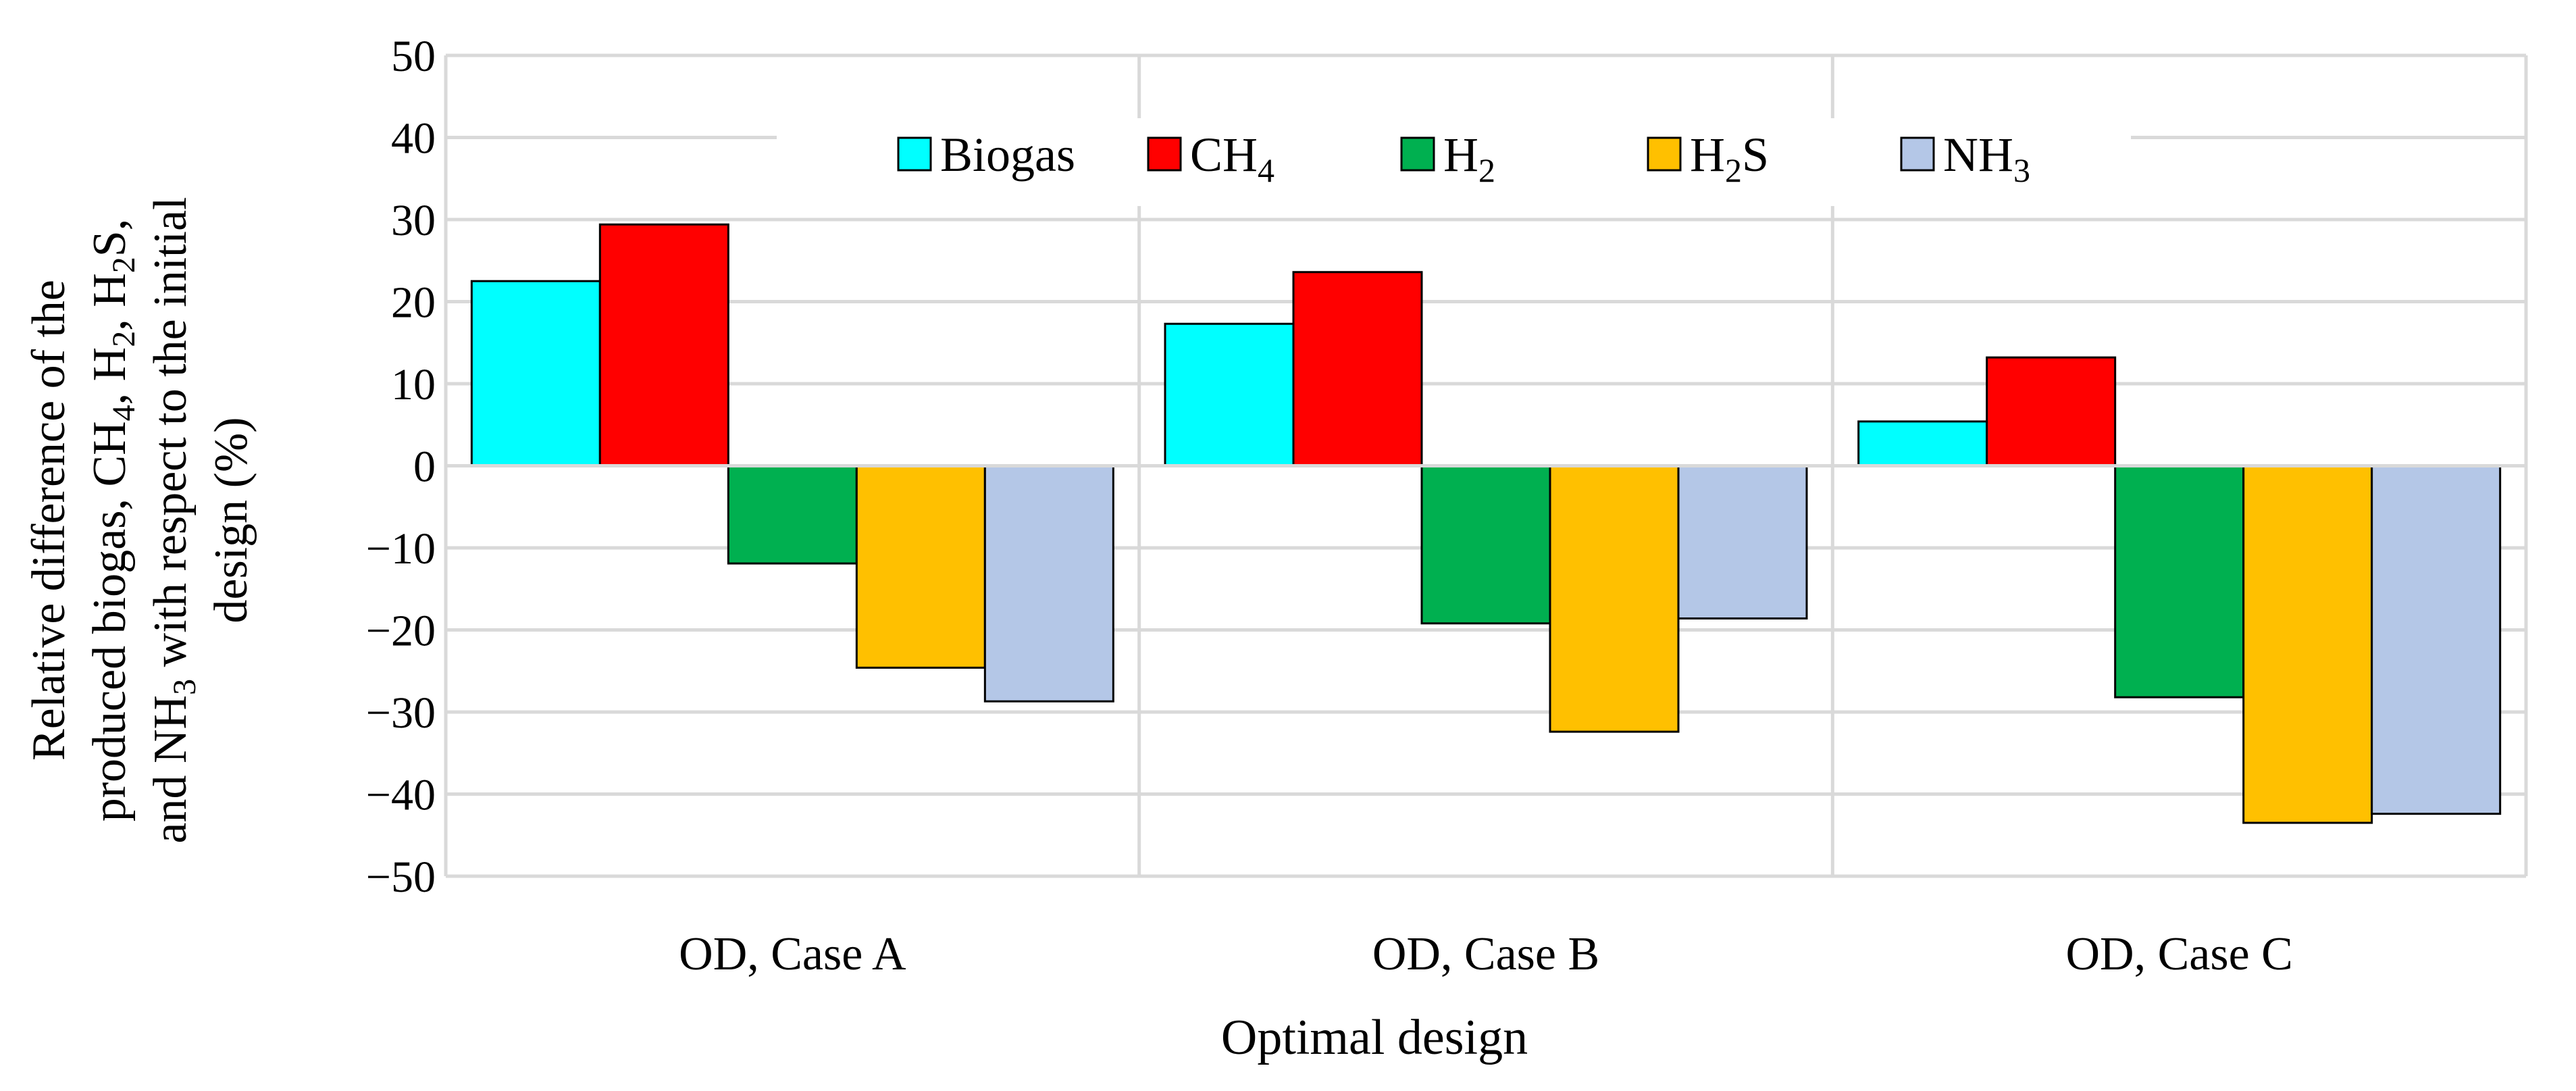 The image size is (2576, 1091). Describe the element at coordinates (414, 220) in the screenshot. I see `y-tick-label: 30` at that location.